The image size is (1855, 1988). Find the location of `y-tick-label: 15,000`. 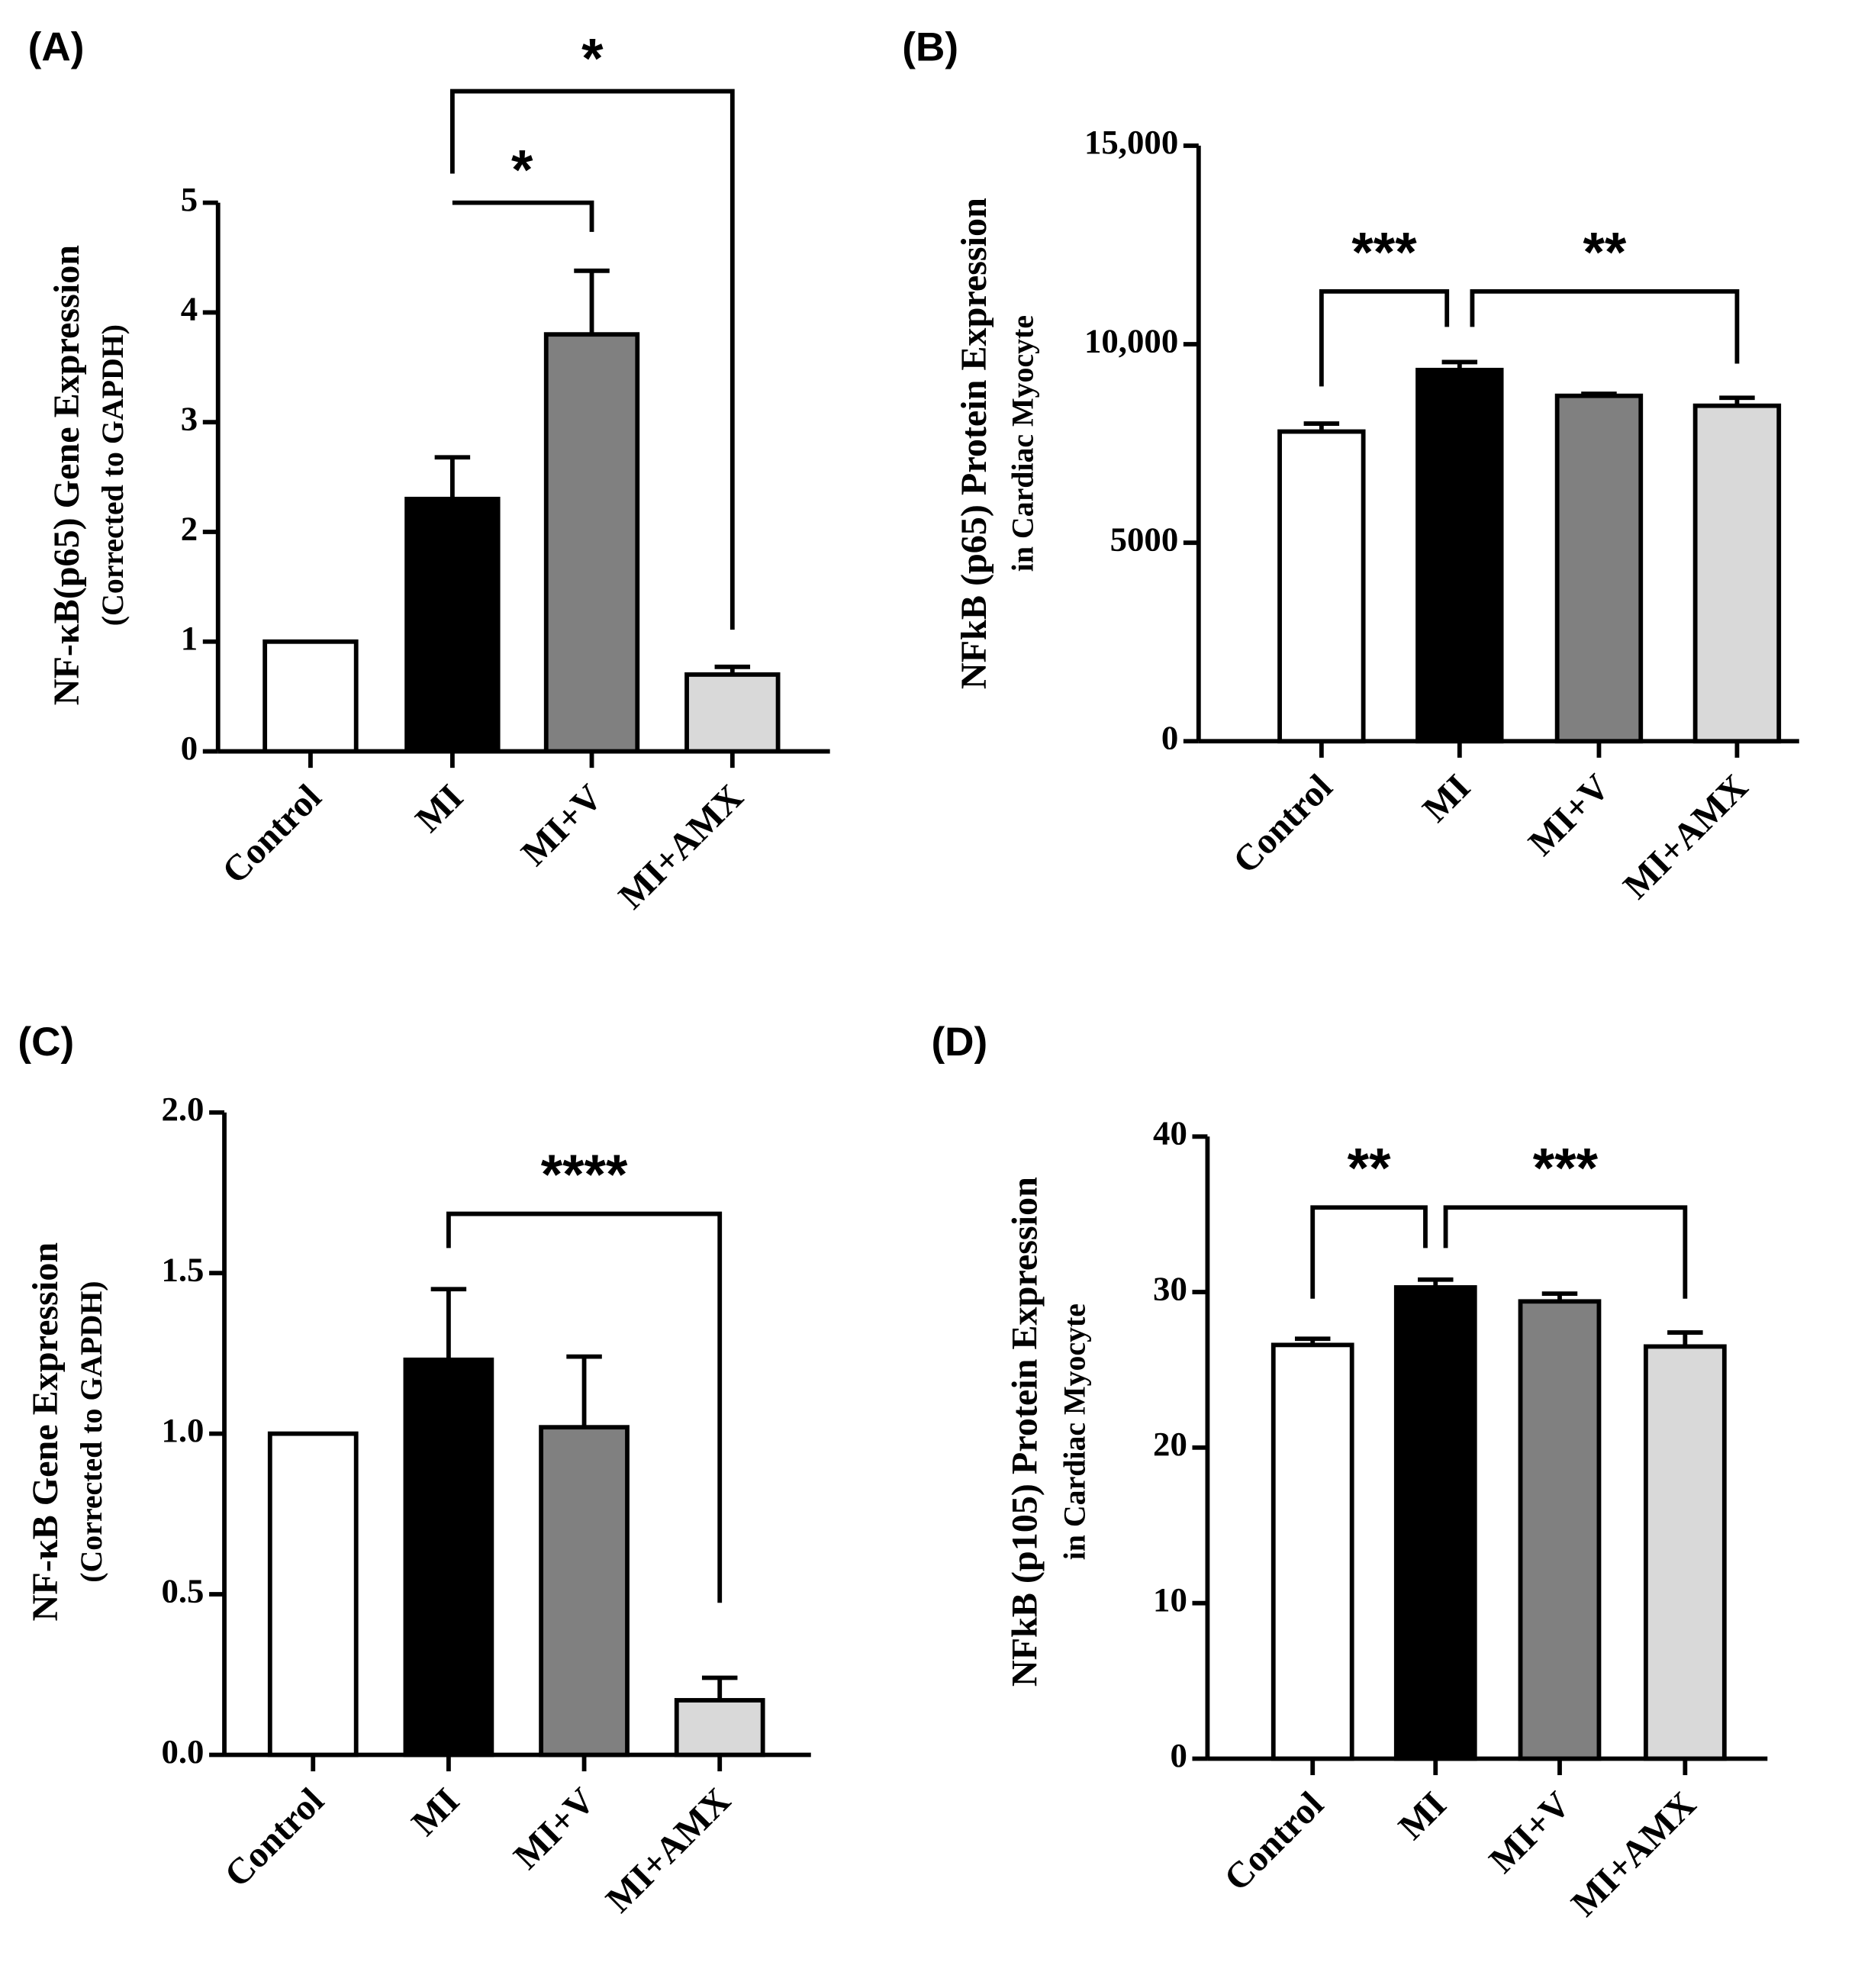

y-tick-label: 15,000 is located at coordinates (1131, 142).